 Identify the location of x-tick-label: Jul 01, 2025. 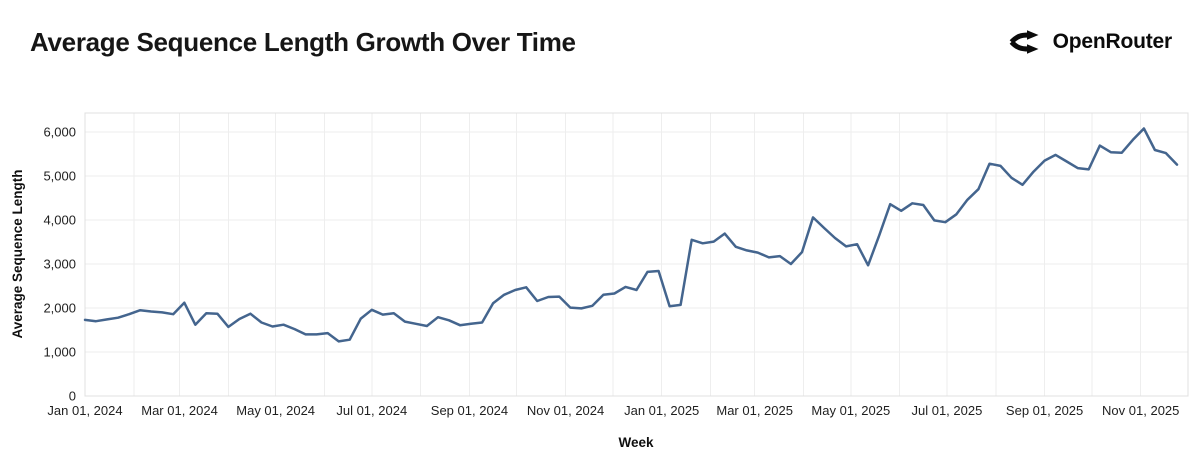
(946, 410).